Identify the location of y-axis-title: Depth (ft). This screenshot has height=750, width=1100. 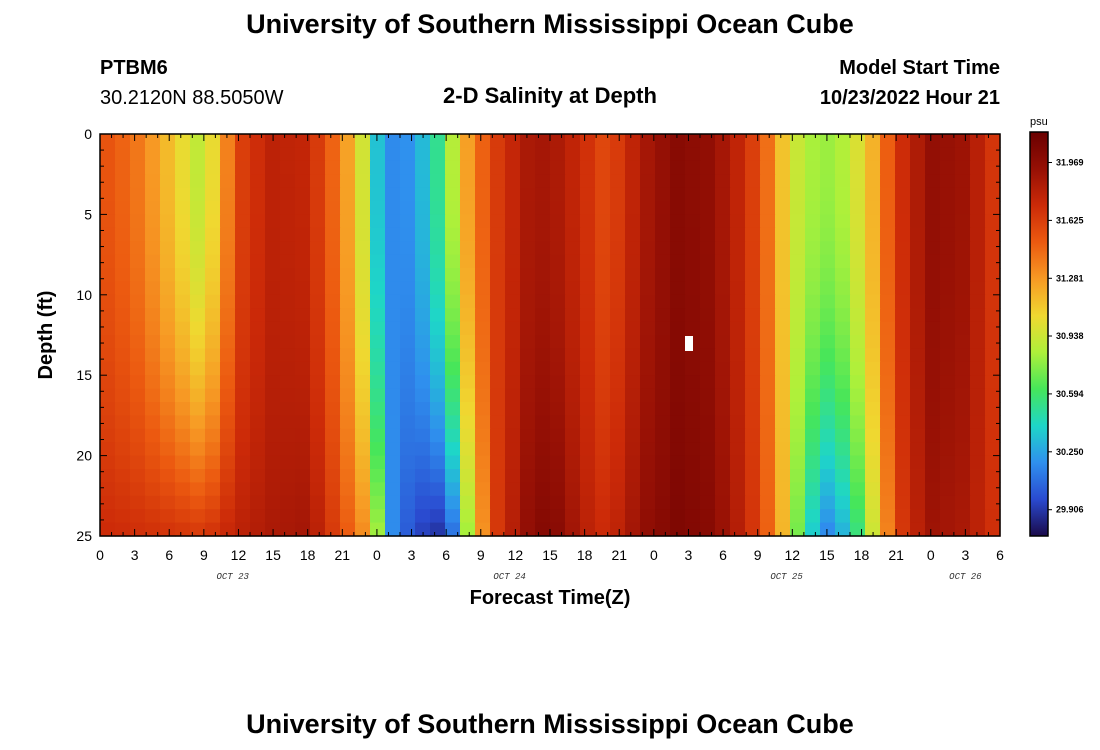
(46, 335).